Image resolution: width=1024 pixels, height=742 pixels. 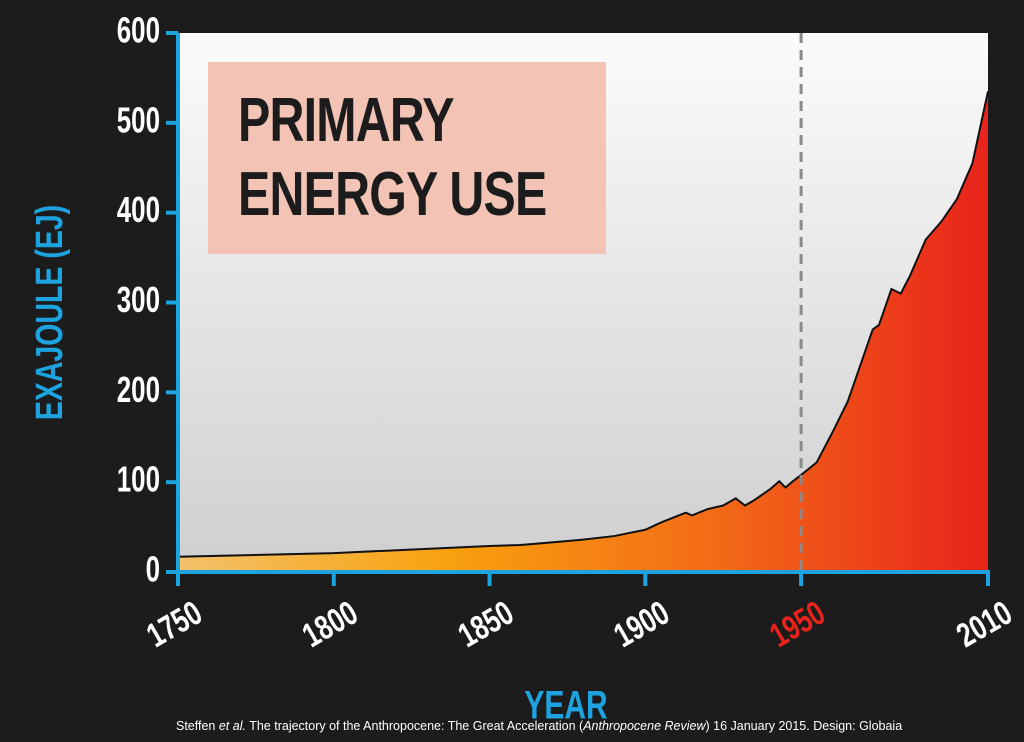 I want to click on source-part: Anthropocene Review, so click(x=644, y=726).